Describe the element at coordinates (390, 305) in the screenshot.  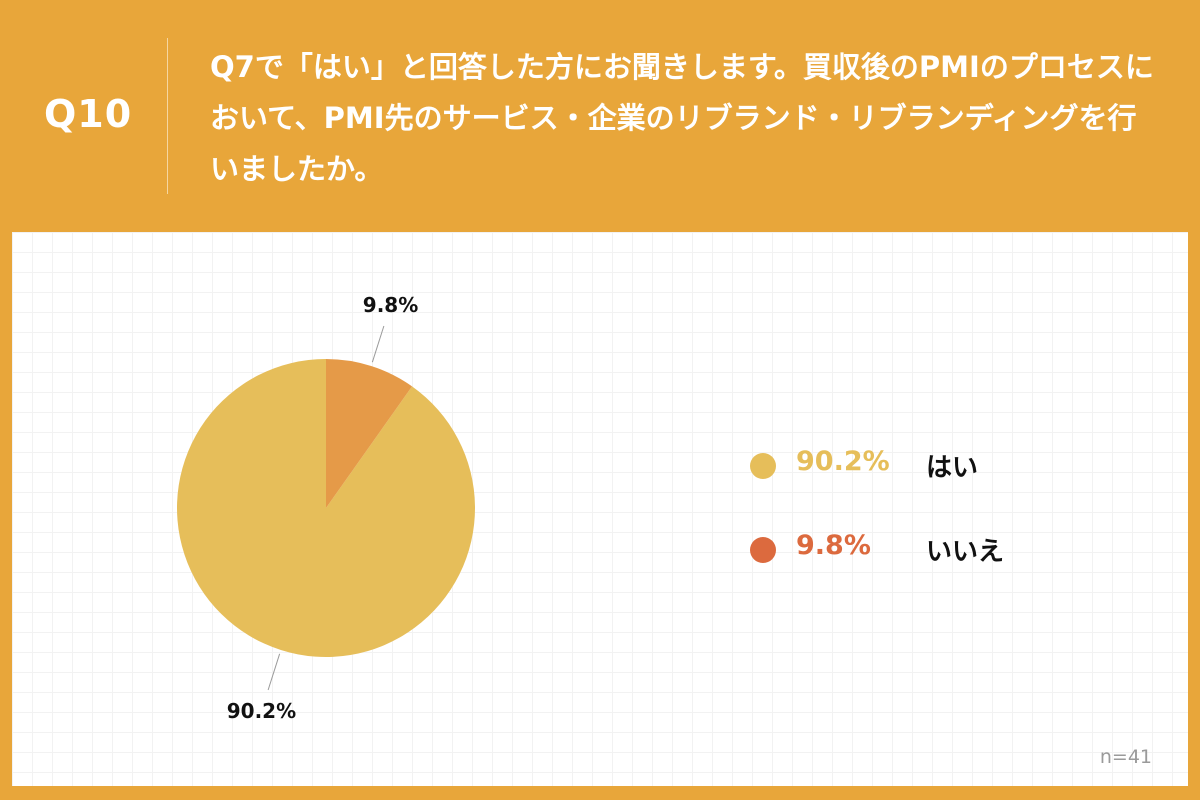
I see `data-label-no: 9.8%` at that location.